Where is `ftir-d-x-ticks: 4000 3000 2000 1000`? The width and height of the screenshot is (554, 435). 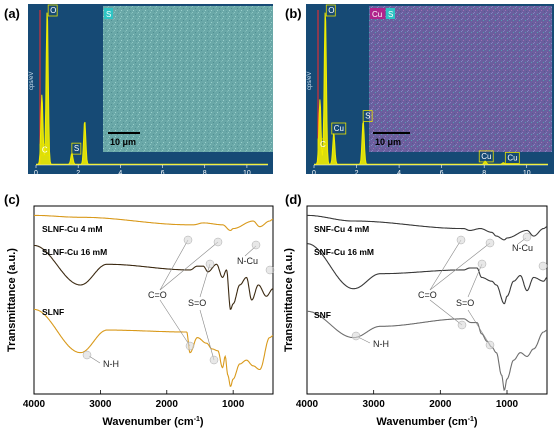 ftir-d-x-ticks: 4000 3000 2000 1000 is located at coordinates (407, 400).